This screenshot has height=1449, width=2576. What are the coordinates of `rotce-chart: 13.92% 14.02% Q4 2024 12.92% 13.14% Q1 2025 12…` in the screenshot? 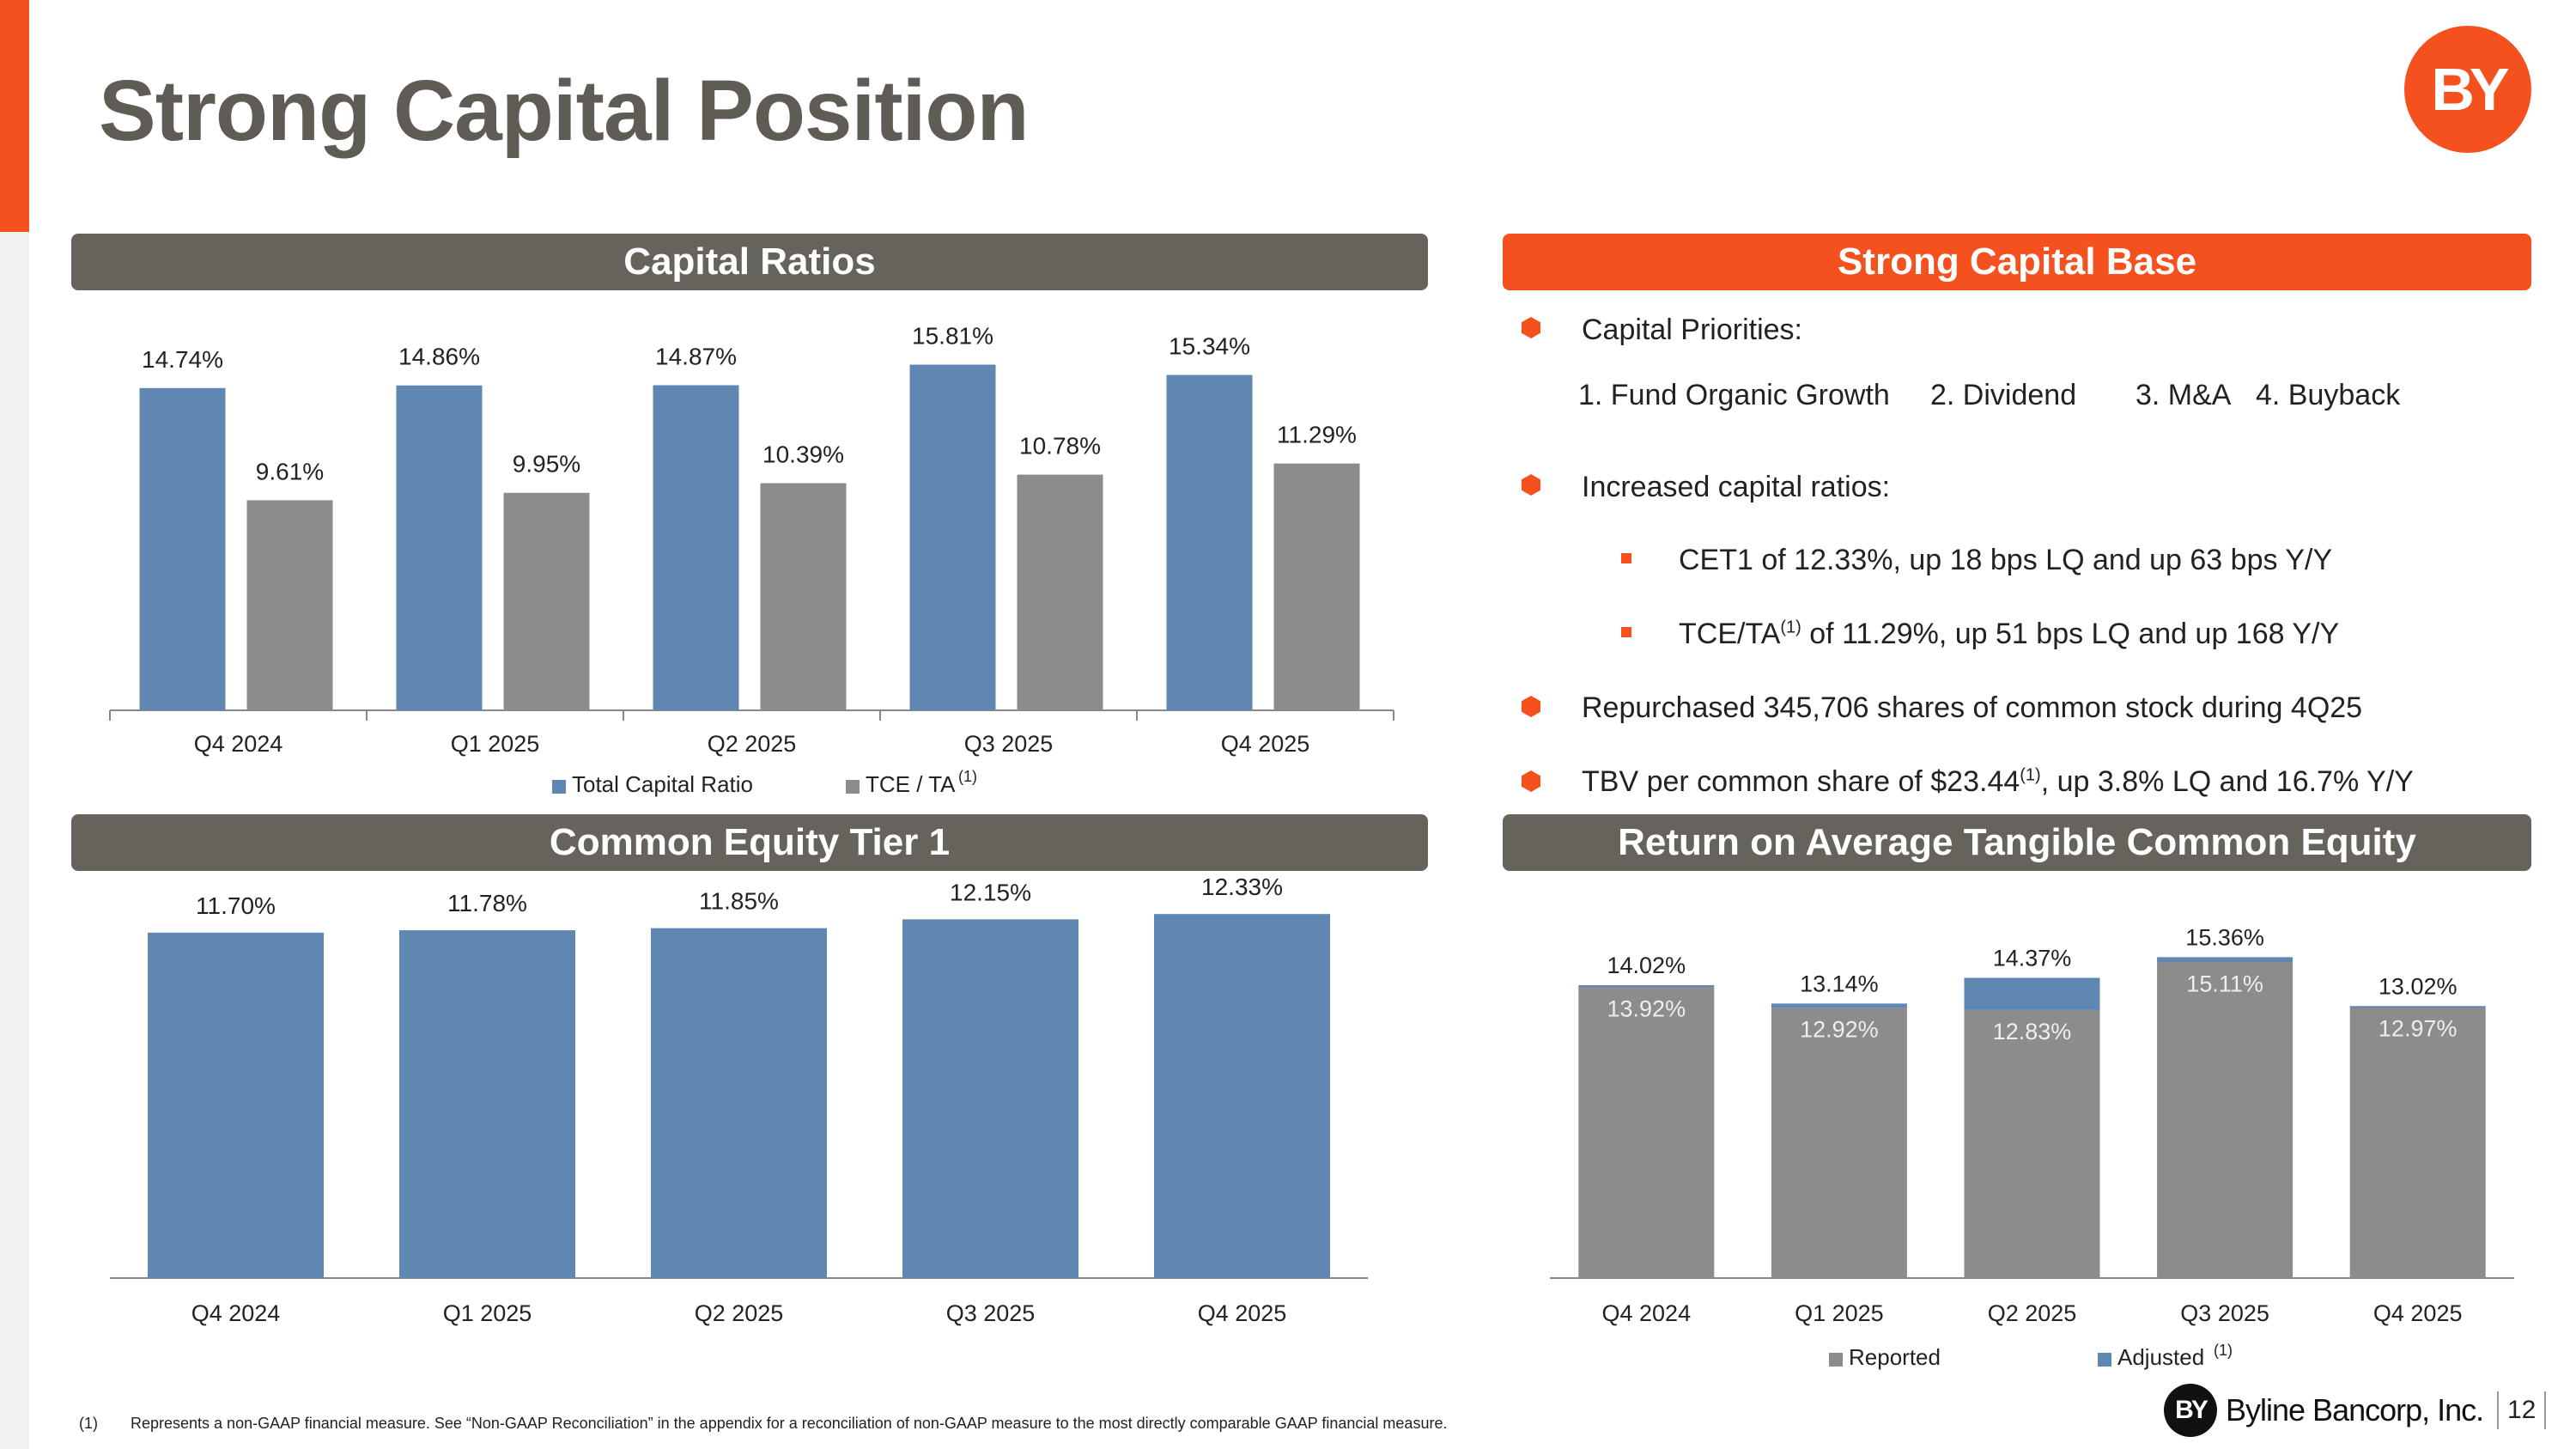 It's located at (2032, 1147).